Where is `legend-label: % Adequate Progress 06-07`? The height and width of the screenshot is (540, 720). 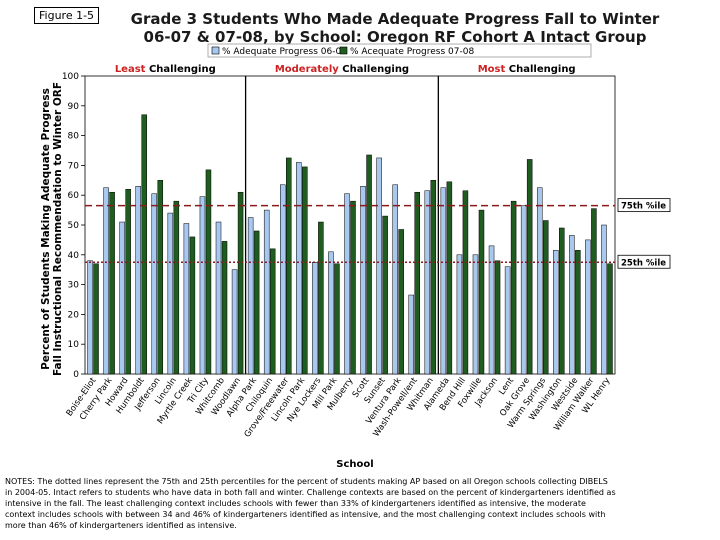 legend-label: % Adequate Progress 06-07 is located at coordinates (284, 52).